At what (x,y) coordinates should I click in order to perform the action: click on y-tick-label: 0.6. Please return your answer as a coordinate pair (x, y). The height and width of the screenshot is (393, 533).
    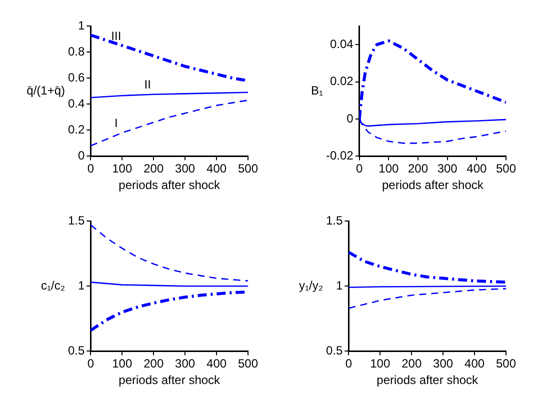
    Looking at the image, I should click on (76, 77).